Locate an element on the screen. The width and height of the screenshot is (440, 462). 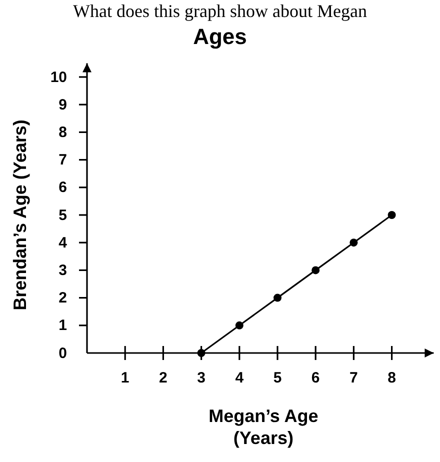
y-tick-label: 5 is located at coordinates (62, 215).